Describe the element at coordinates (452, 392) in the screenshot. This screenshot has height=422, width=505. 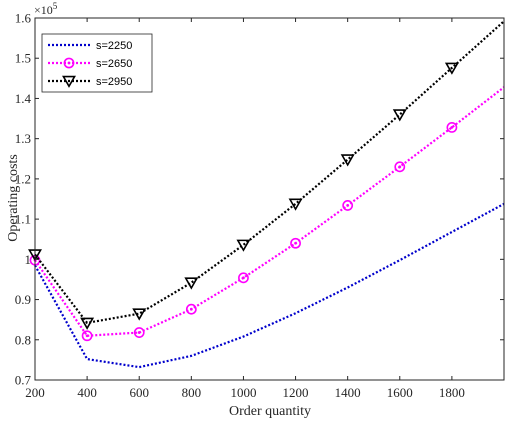
I see `x-tick-label: 1800` at that location.